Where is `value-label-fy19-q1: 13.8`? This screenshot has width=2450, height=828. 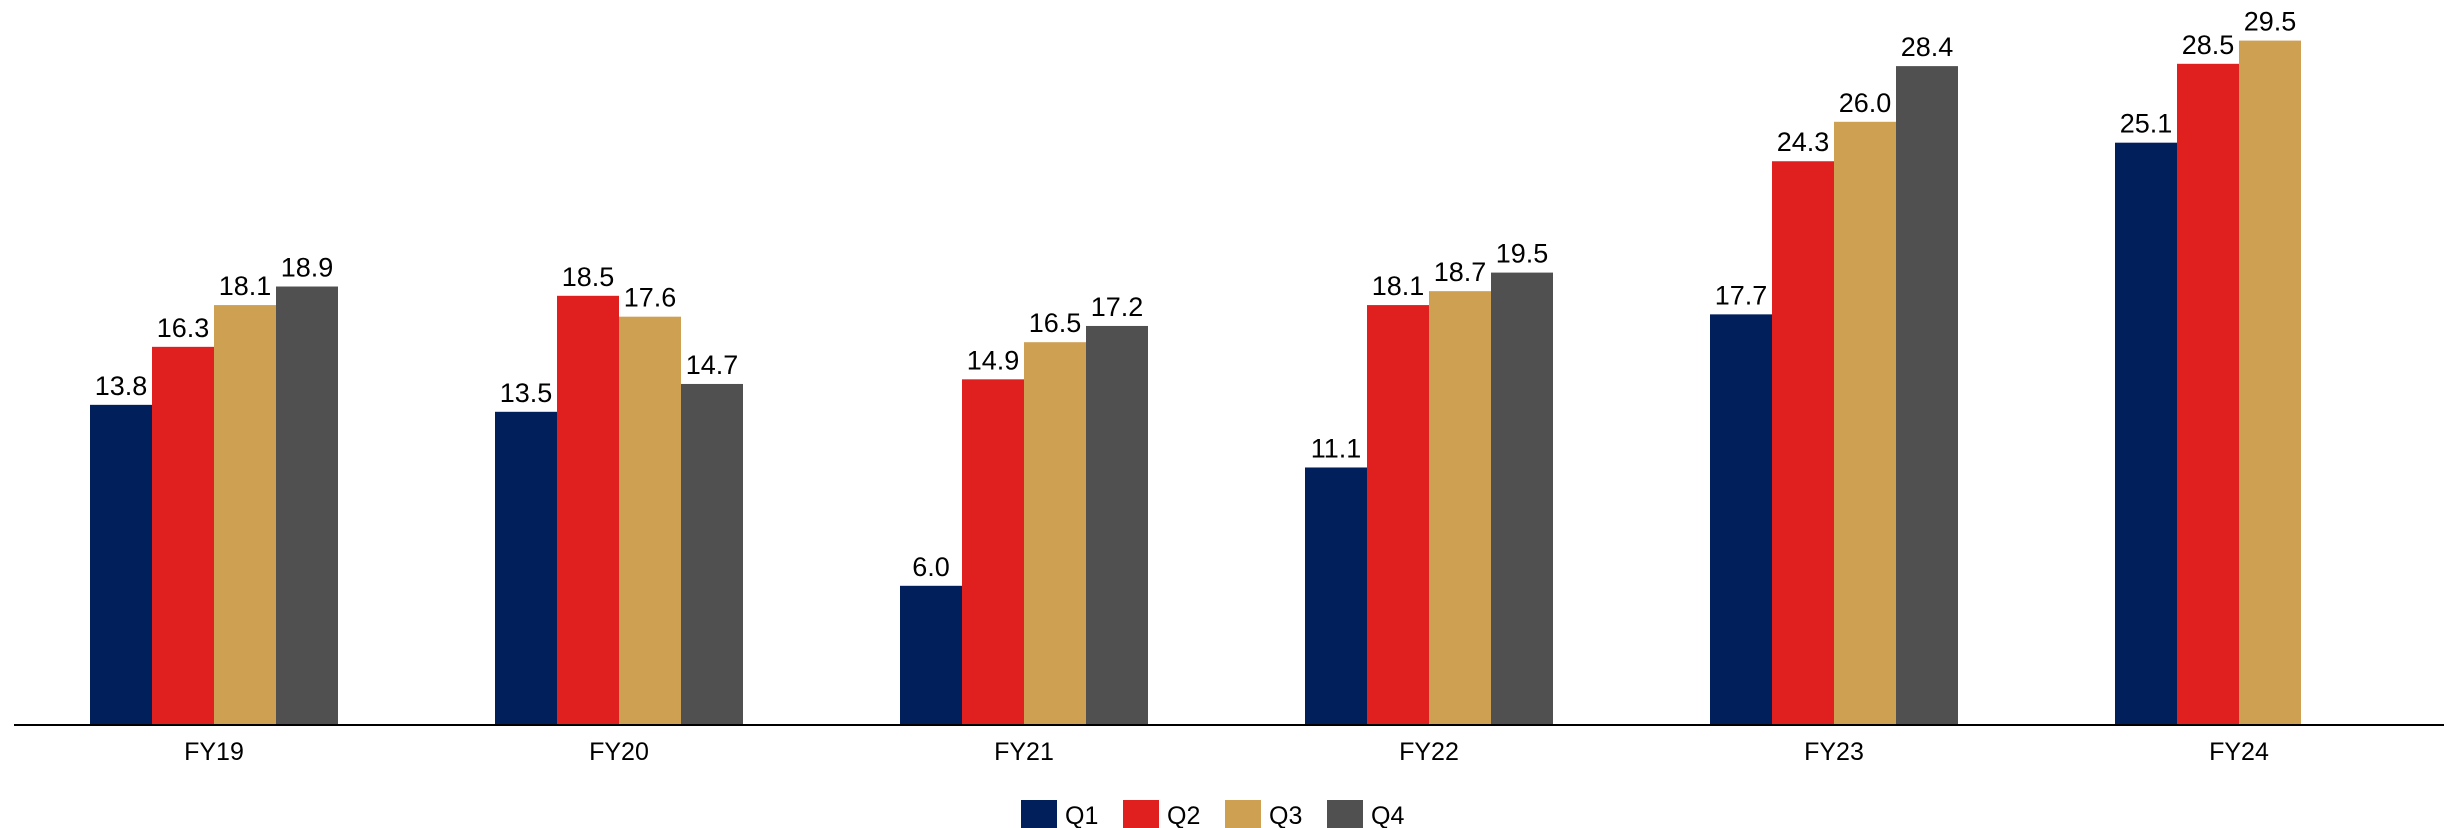 value-label-fy19-q1: 13.8 is located at coordinates (121, 386).